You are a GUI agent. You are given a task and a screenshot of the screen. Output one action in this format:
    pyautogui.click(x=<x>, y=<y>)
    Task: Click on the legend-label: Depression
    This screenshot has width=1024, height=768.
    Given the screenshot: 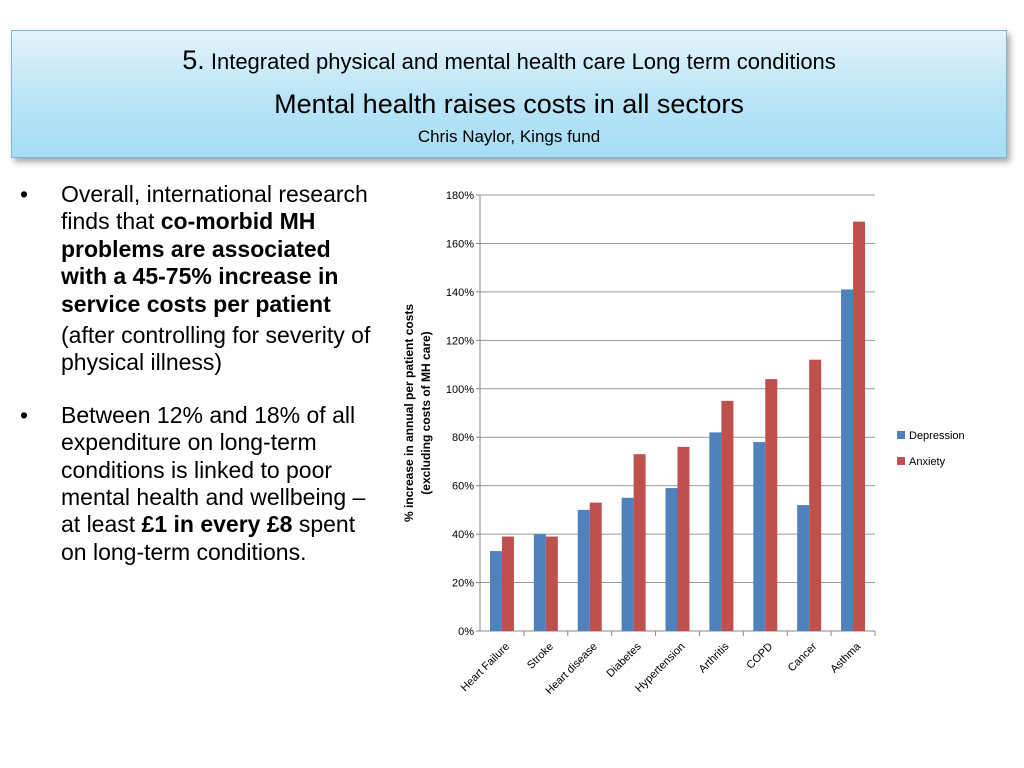 What is the action you would take?
    pyautogui.click(x=937, y=436)
    